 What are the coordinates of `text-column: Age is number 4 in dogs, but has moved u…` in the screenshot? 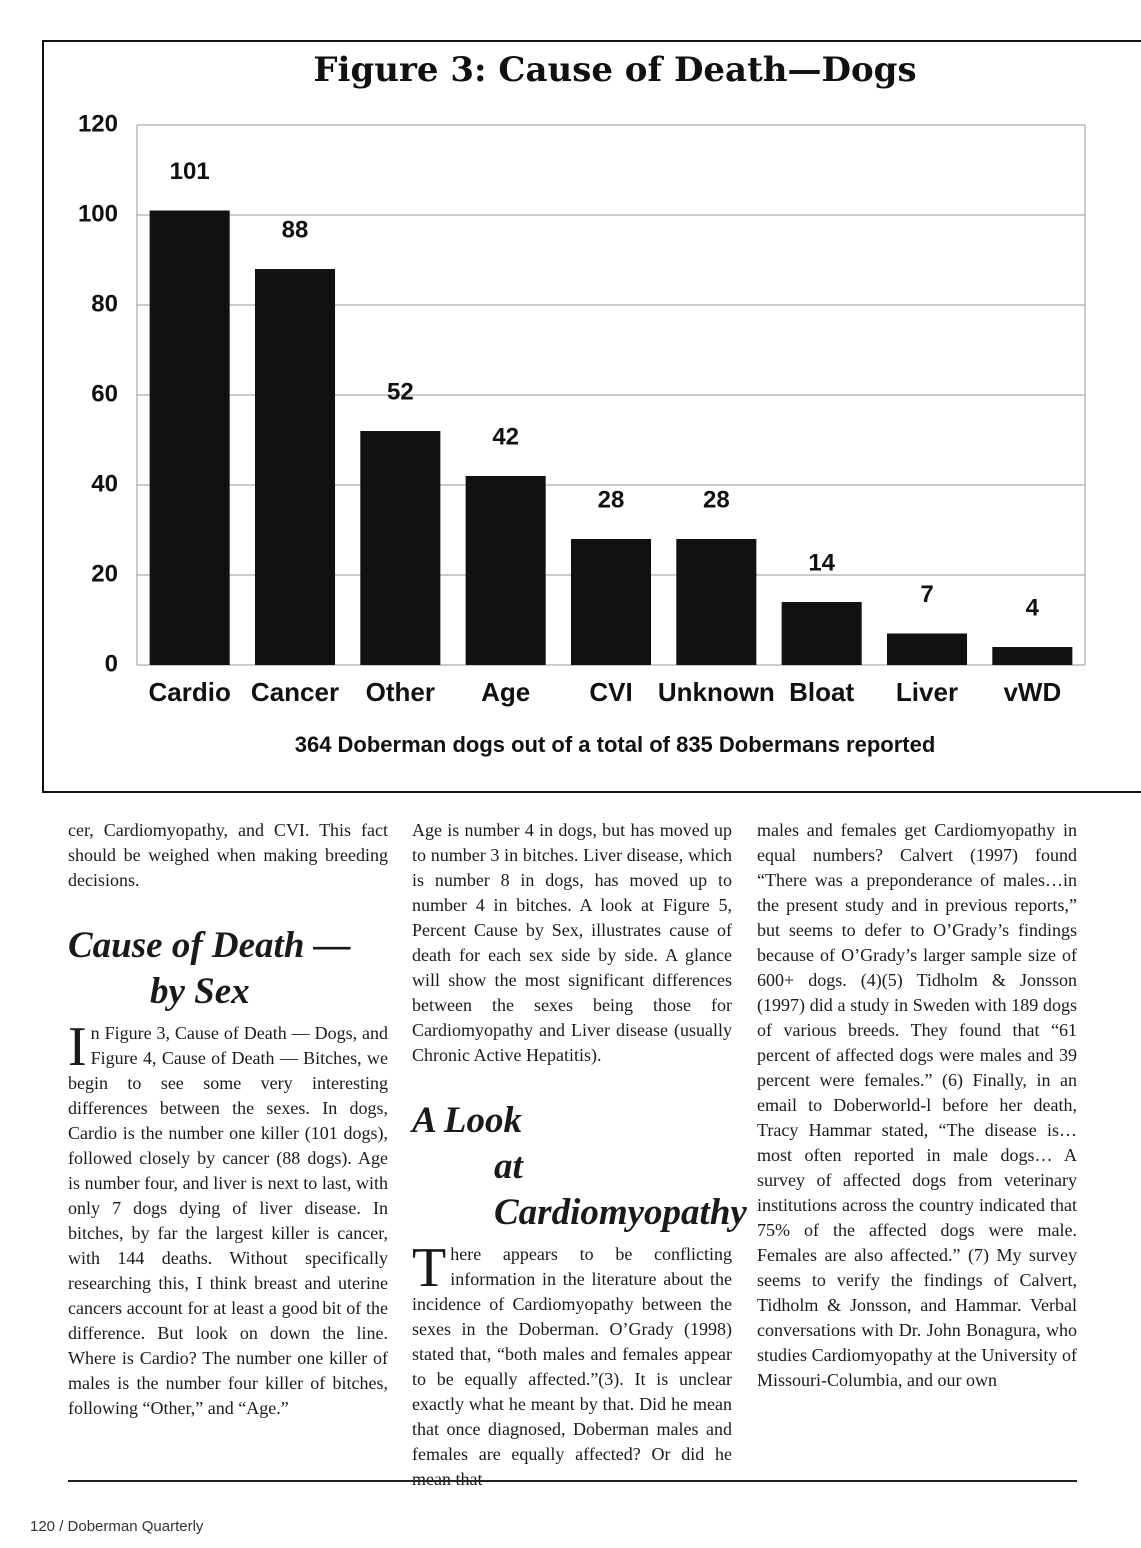 It's located at (579, 1155).